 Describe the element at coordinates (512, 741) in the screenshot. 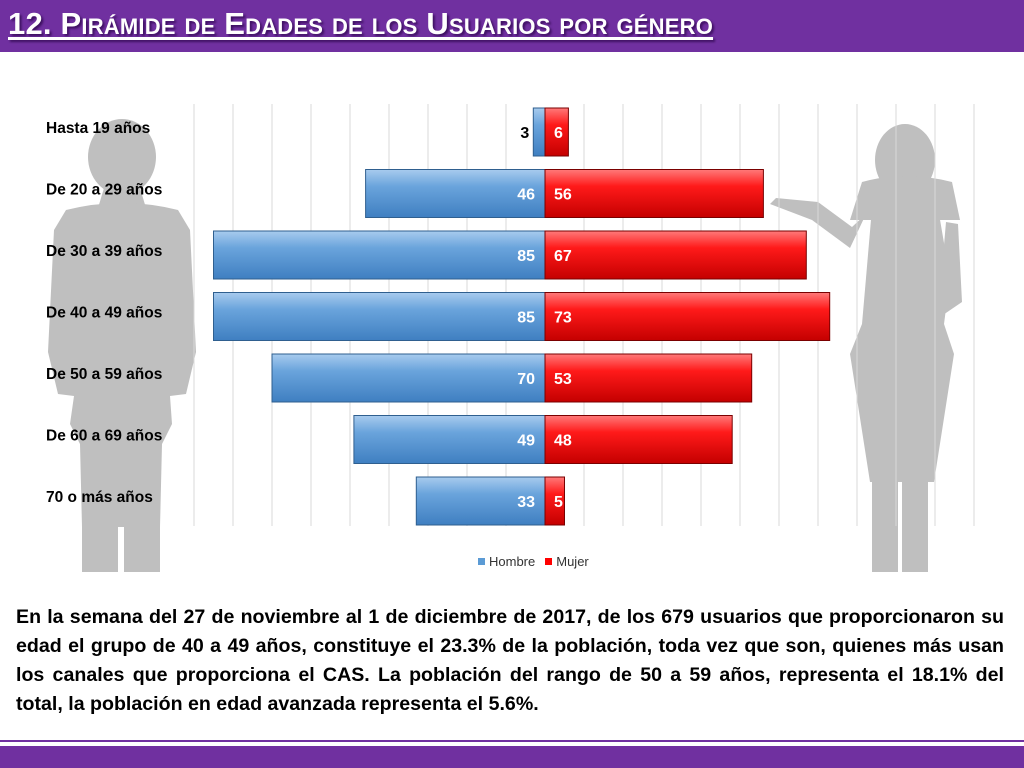

I see `footer-divider` at that location.